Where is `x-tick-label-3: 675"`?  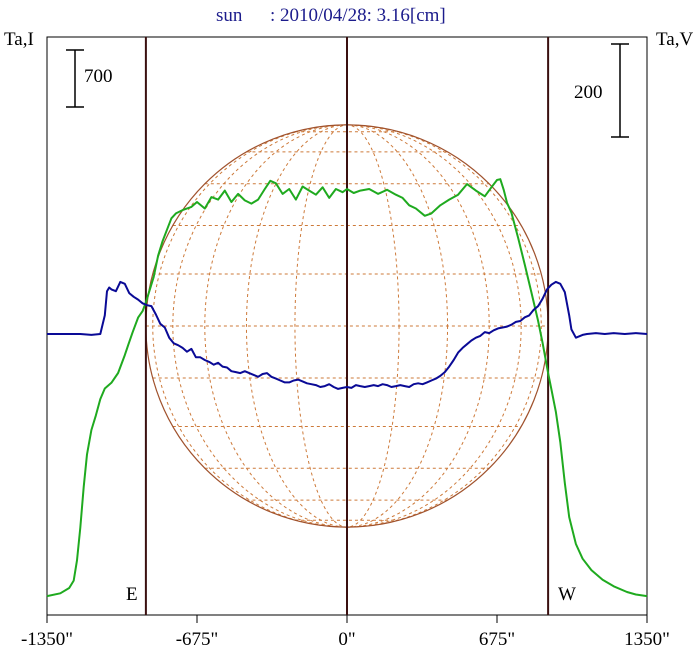
x-tick-label-3: 675" is located at coordinates (497, 639).